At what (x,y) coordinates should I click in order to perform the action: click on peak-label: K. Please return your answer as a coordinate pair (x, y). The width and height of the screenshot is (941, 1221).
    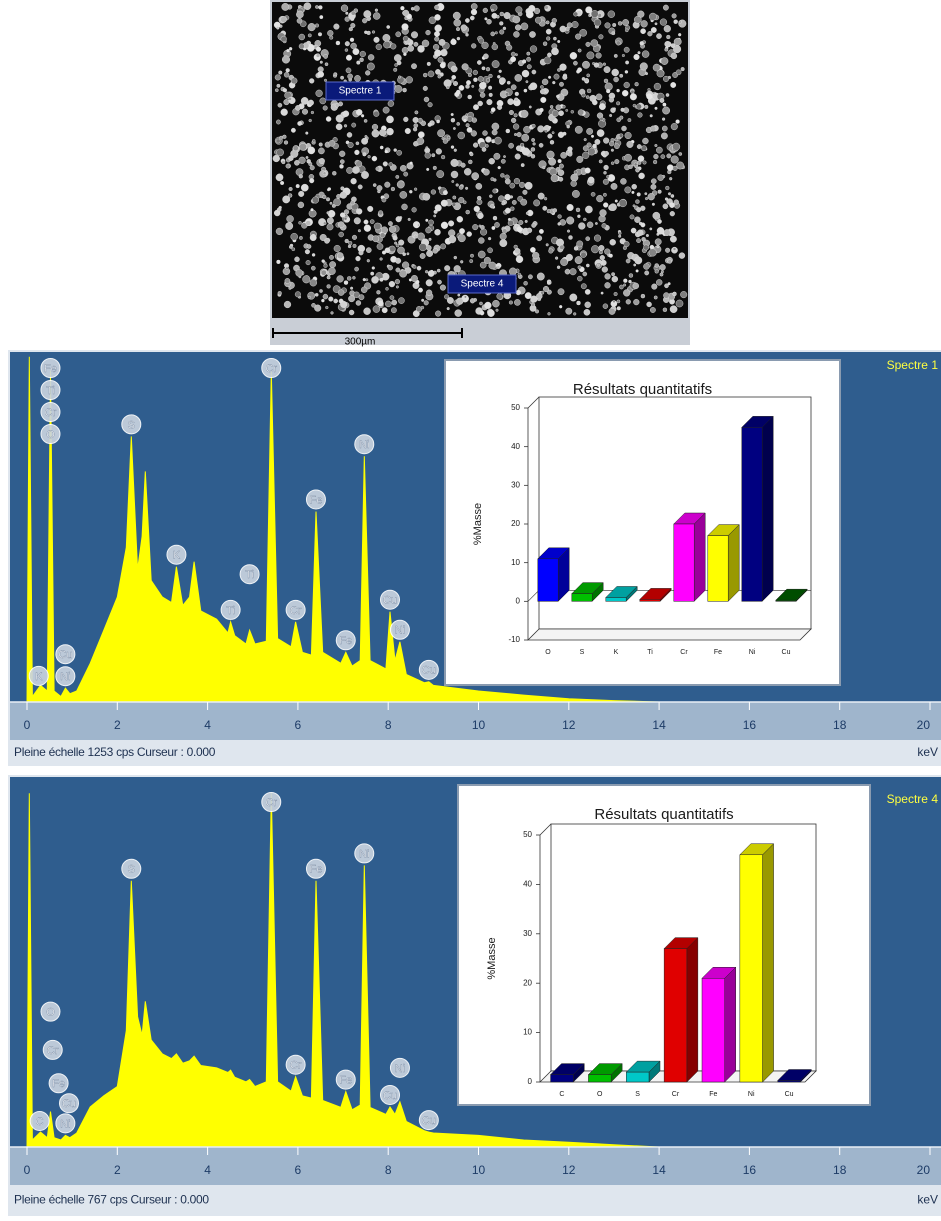
    Looking at the image, I should click on (177, 556).